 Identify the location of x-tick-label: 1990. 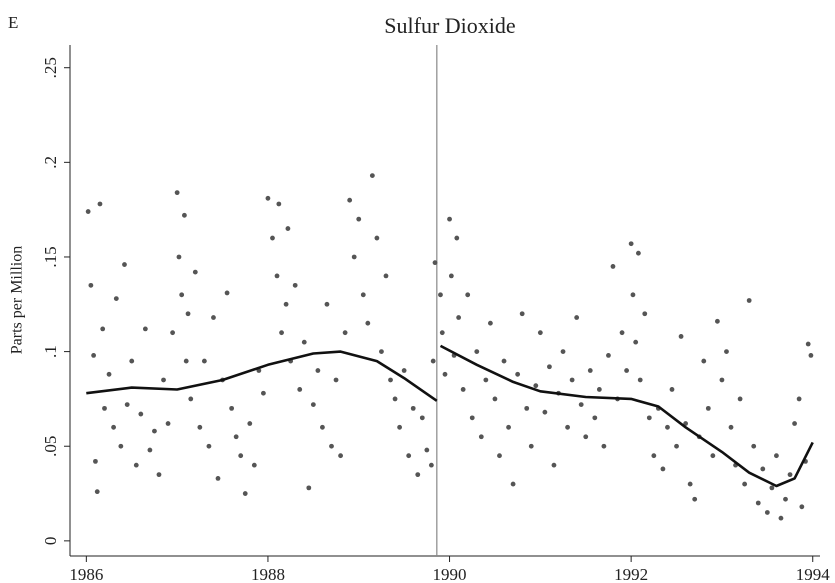
(450, 574).